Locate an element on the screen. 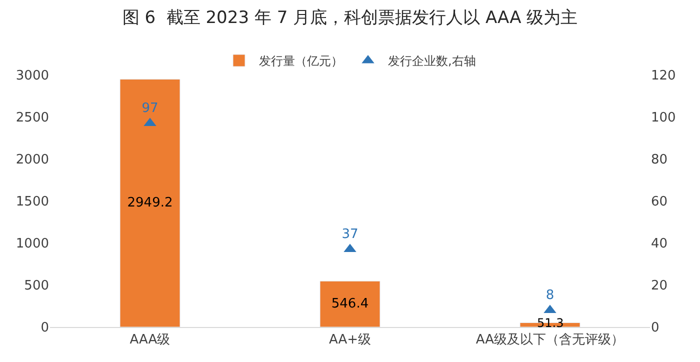 This screenshot has width=700, height=362. y-tick-label: 0 is located at coordinates (44, 328).